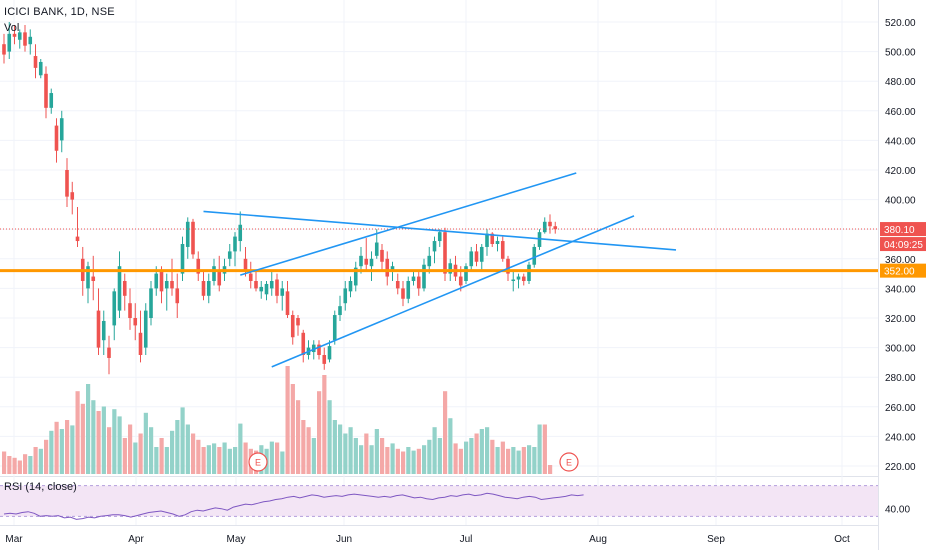 This screenshot has width=932, height=550. What do you see at coordinates (716, 539) in the screenshot?
I see `time-tick-label: Sep` at bounding box center [716, 539].